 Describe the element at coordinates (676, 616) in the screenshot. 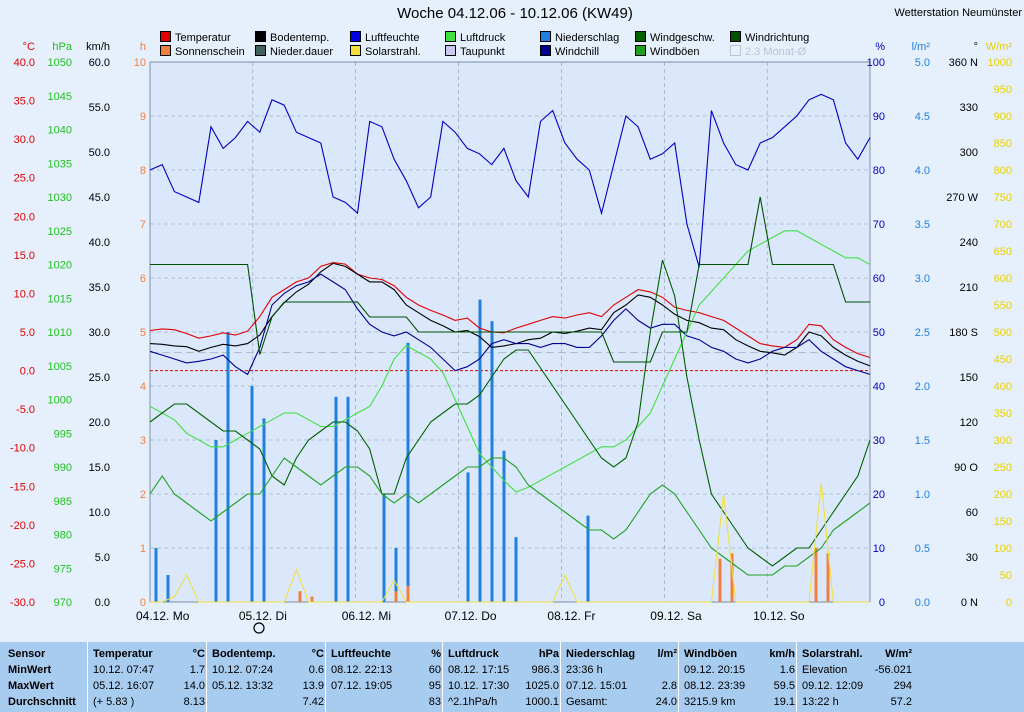

I see `x-tick-label: 09.12. Sa` at that location.